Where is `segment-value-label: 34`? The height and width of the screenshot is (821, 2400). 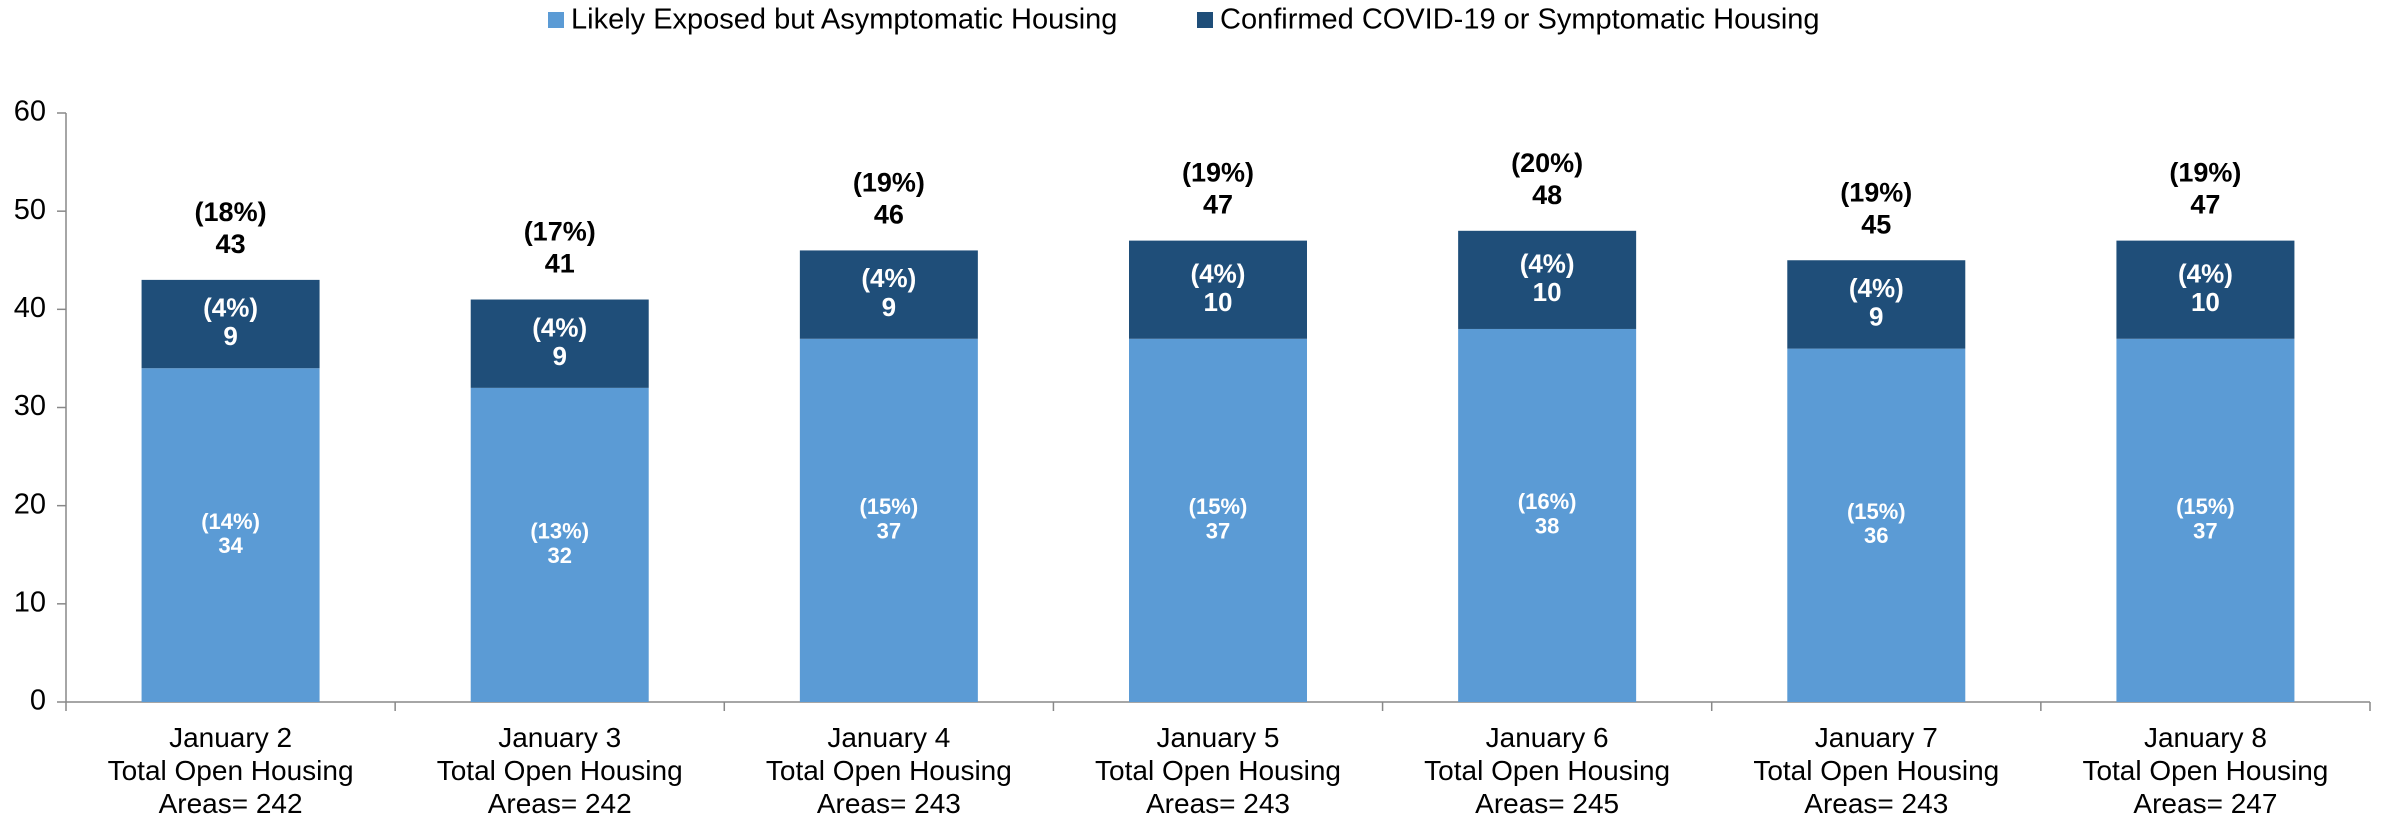 segment-value-label: 34 is located at coordinates (230, 545).